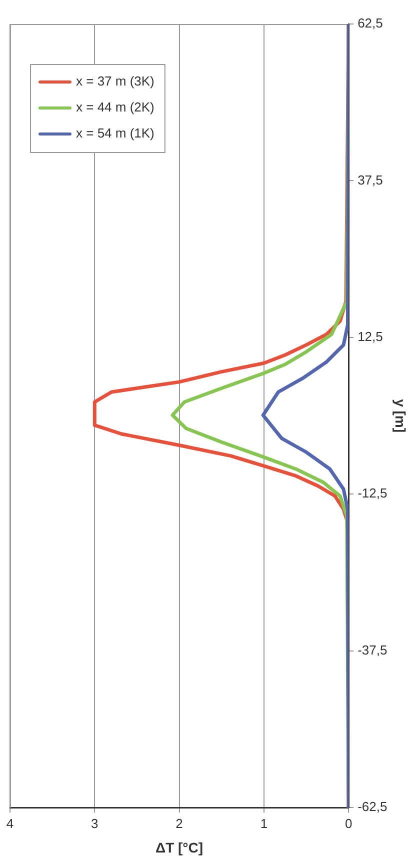 The height and width of the screenshot is (865, 414). I want to click on y-tick-label: 12,5, so click(370, 336).